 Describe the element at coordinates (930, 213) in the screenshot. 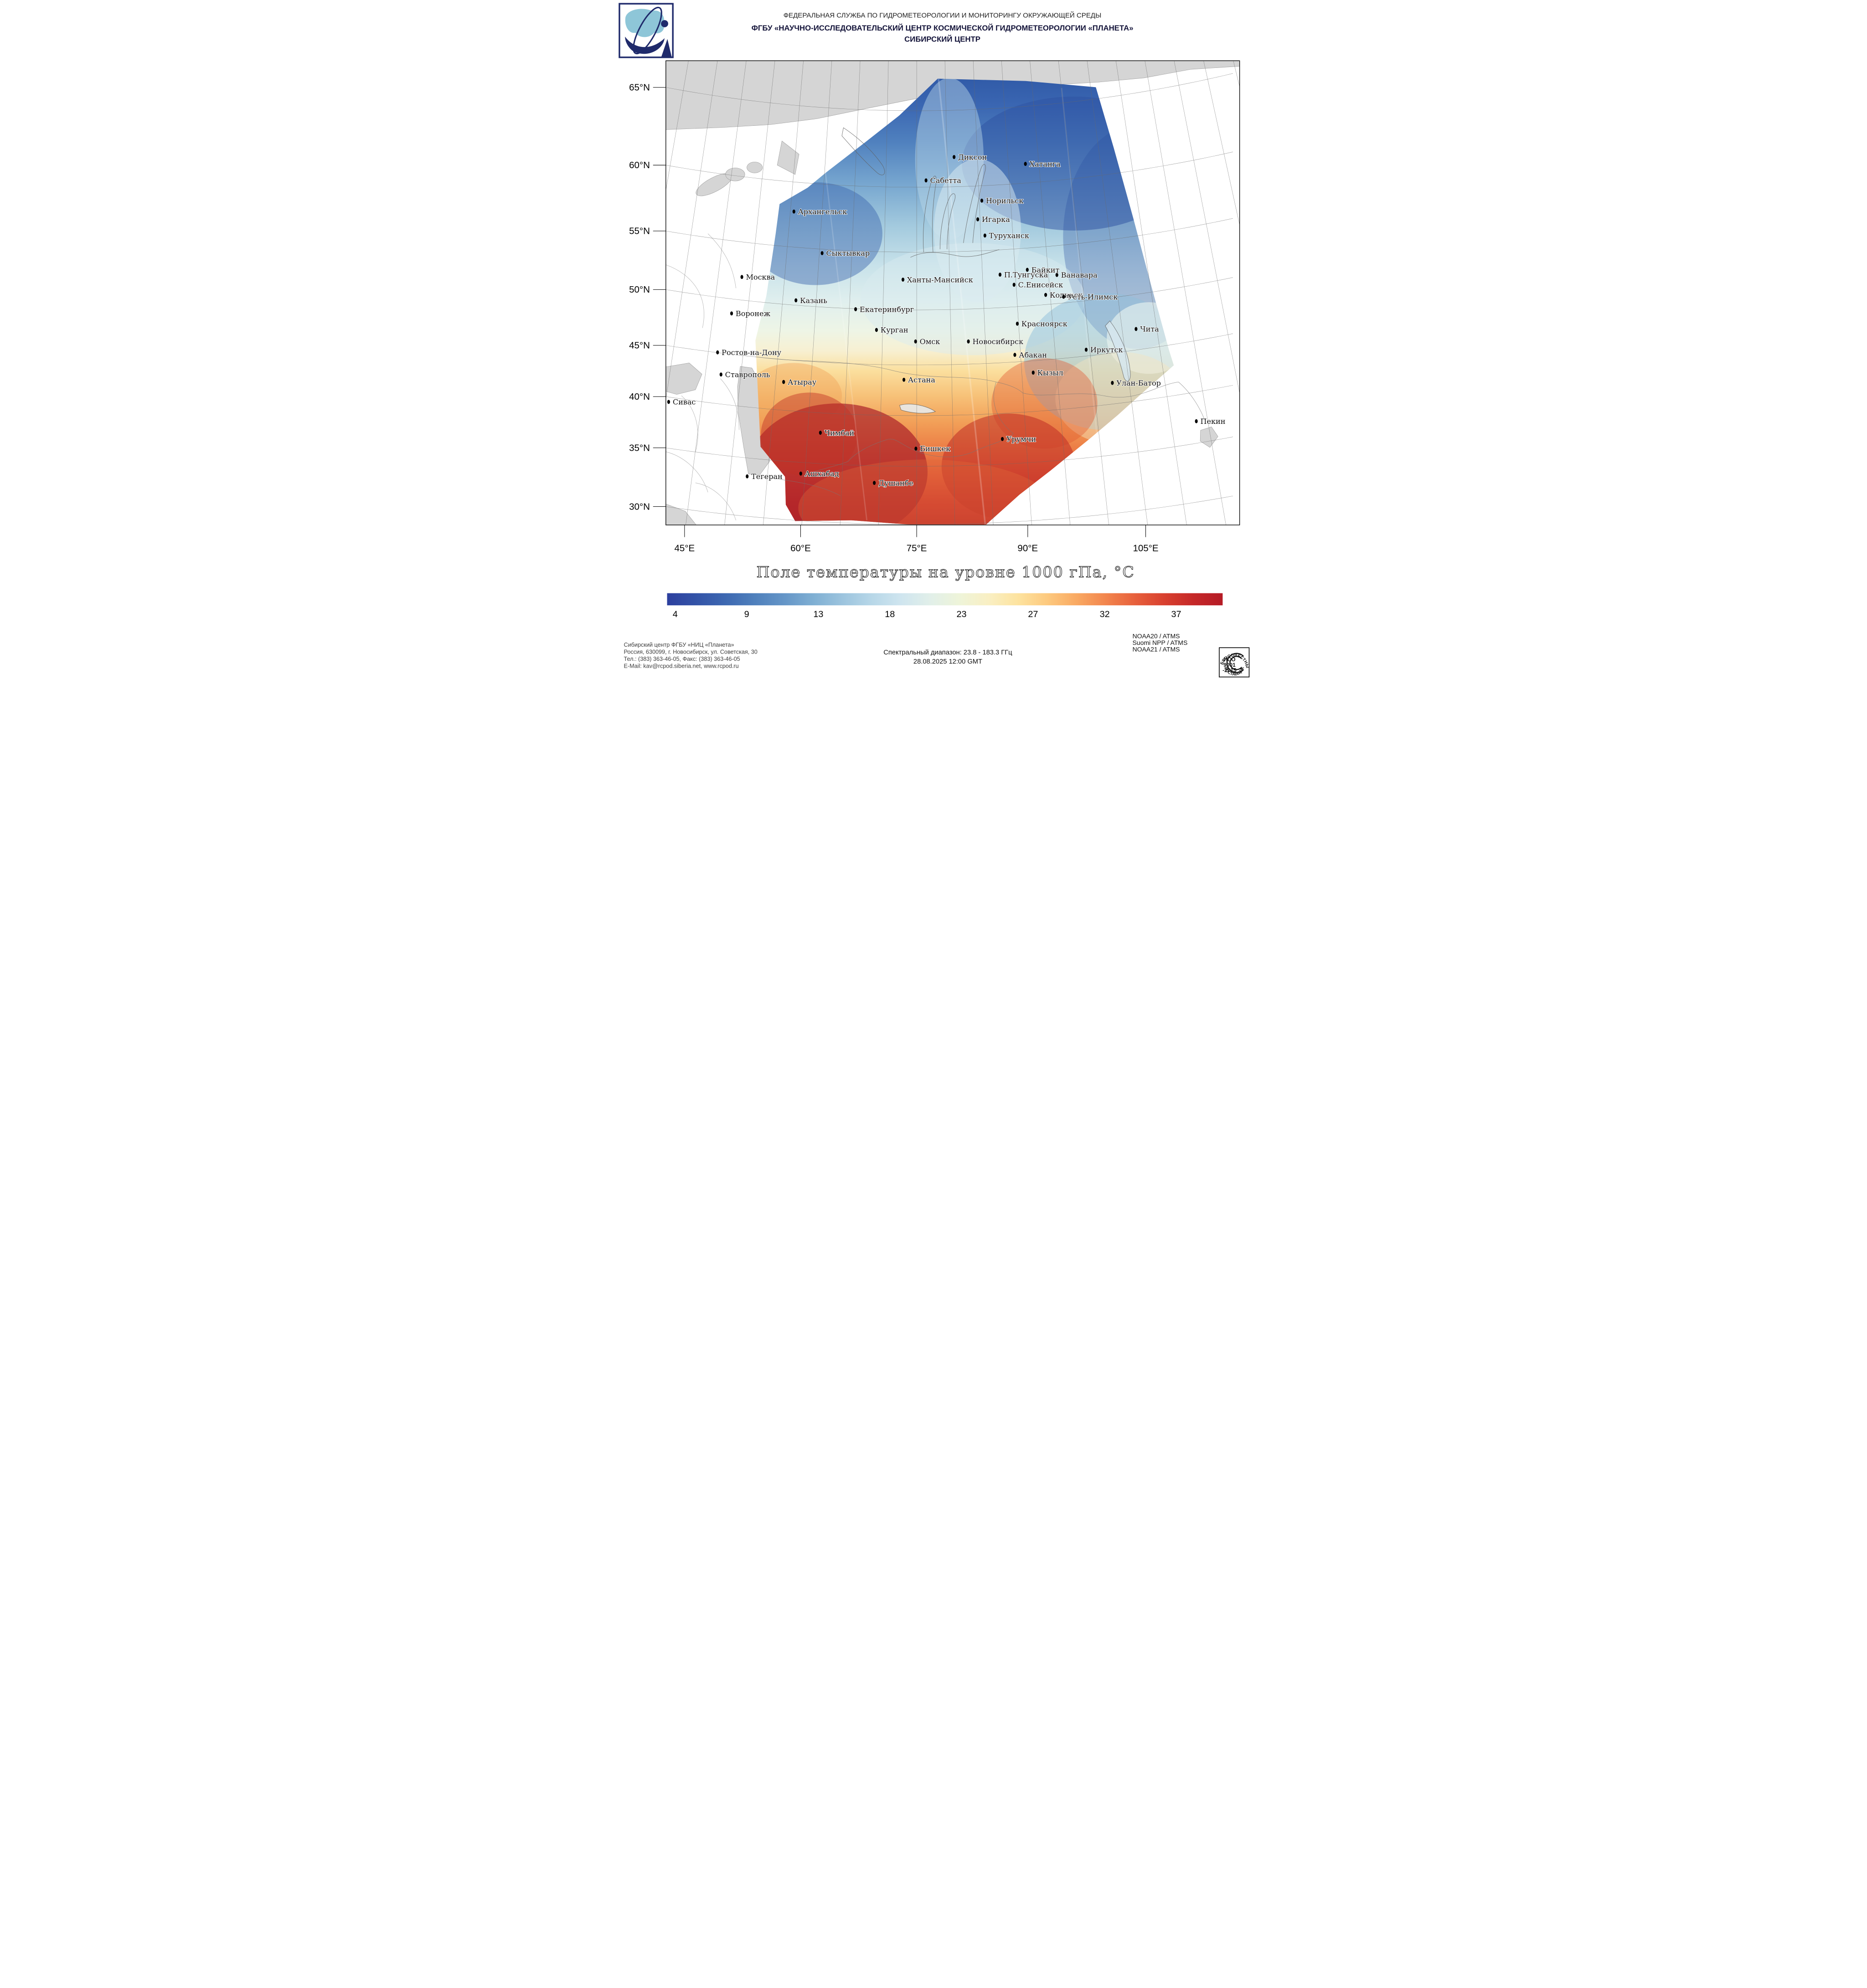

I see `ob-gulf` at that location.